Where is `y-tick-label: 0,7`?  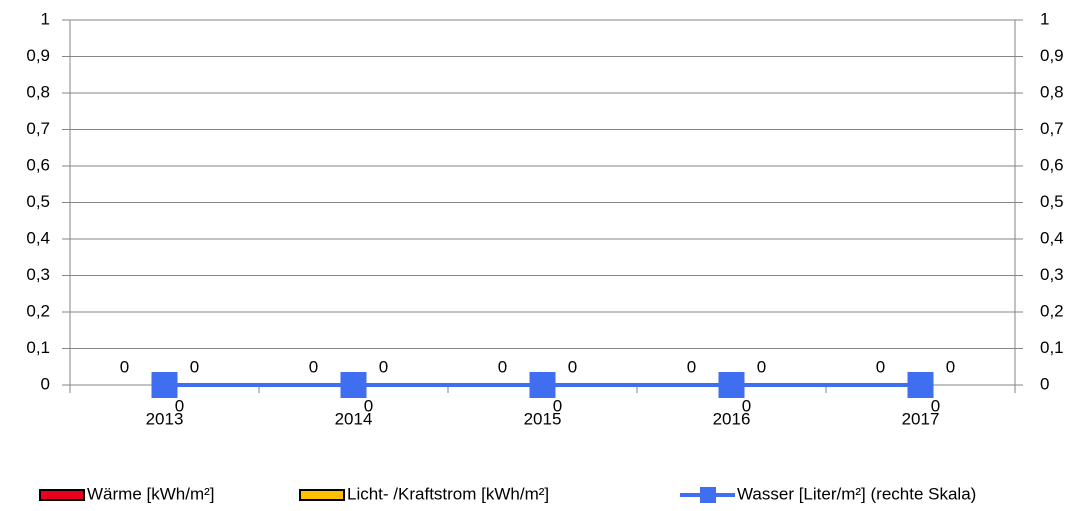 y-tick-label: 0,7 is located at coordinates (38, 128).